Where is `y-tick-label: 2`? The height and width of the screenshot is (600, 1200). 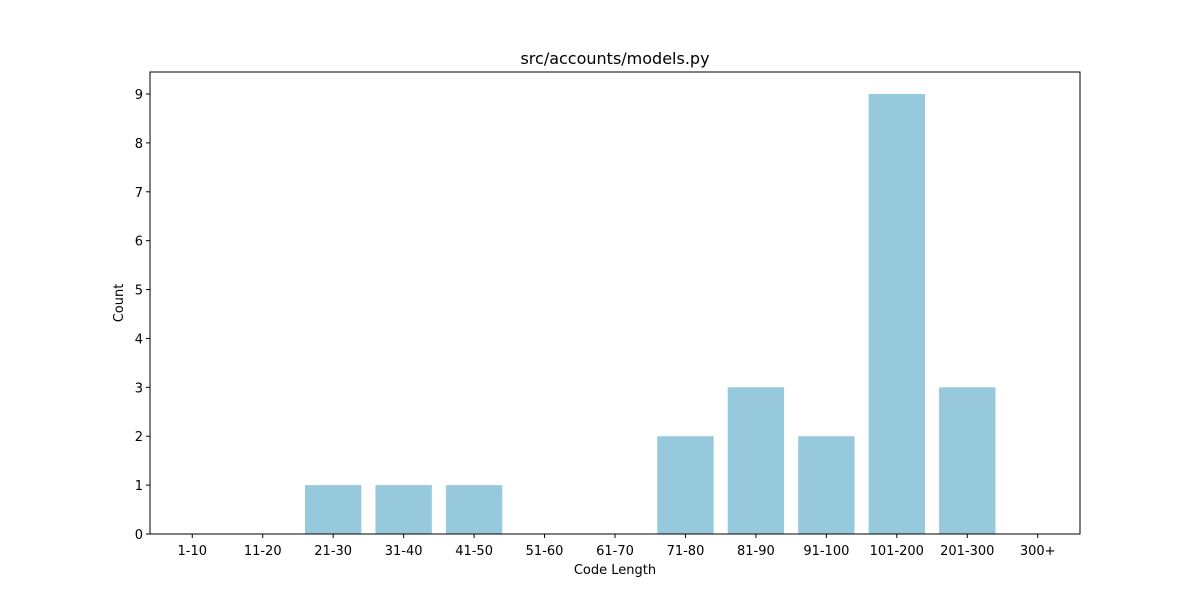
y-tick-label: 2 is located at coordinates (139, 437).